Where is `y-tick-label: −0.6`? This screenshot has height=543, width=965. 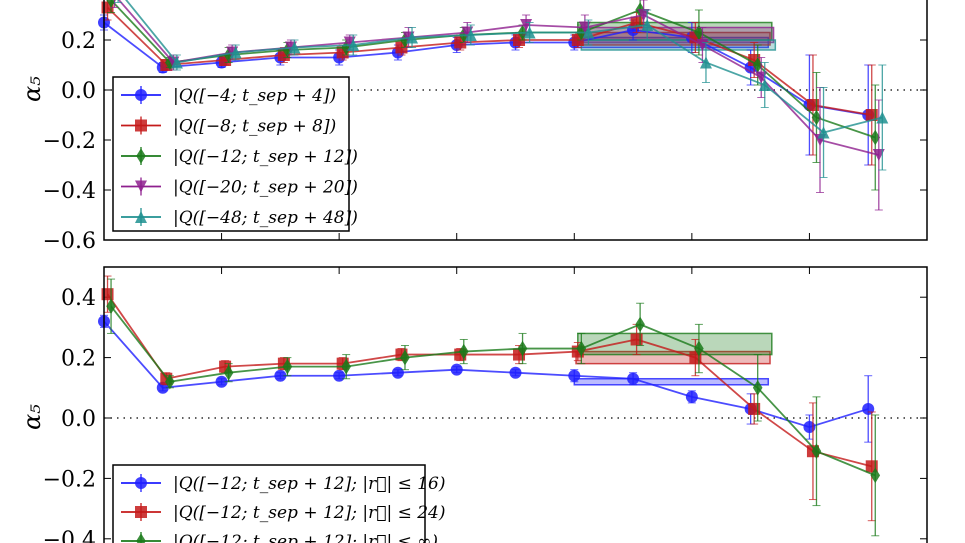
y-tick-label: −0.6 is located at coordinates (69, 241).